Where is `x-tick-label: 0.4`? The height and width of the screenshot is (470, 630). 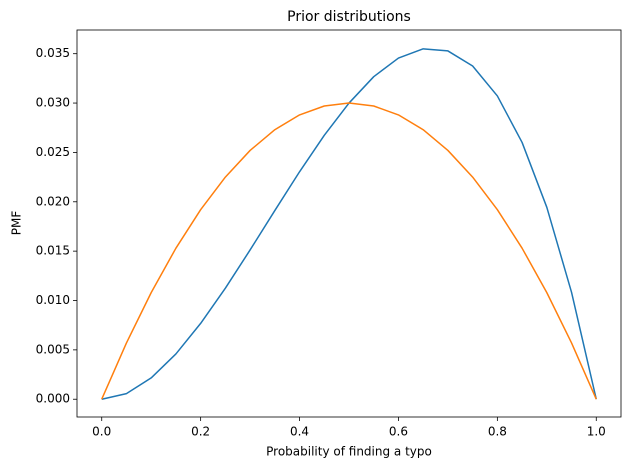
x-tick-label: 0.4 is located at coordinates (299, 432).